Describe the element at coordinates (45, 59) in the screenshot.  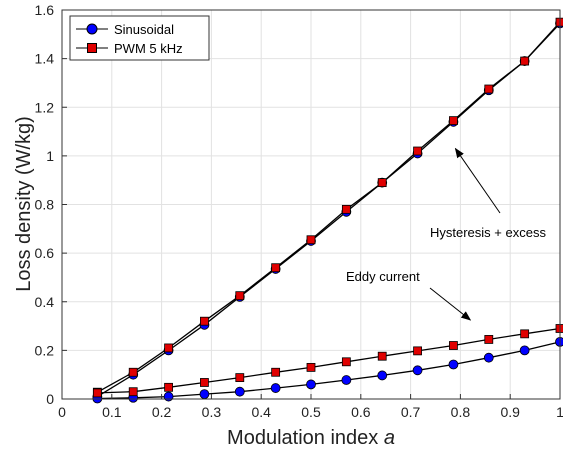
I see `y-tick-label: 1.4` at that location.